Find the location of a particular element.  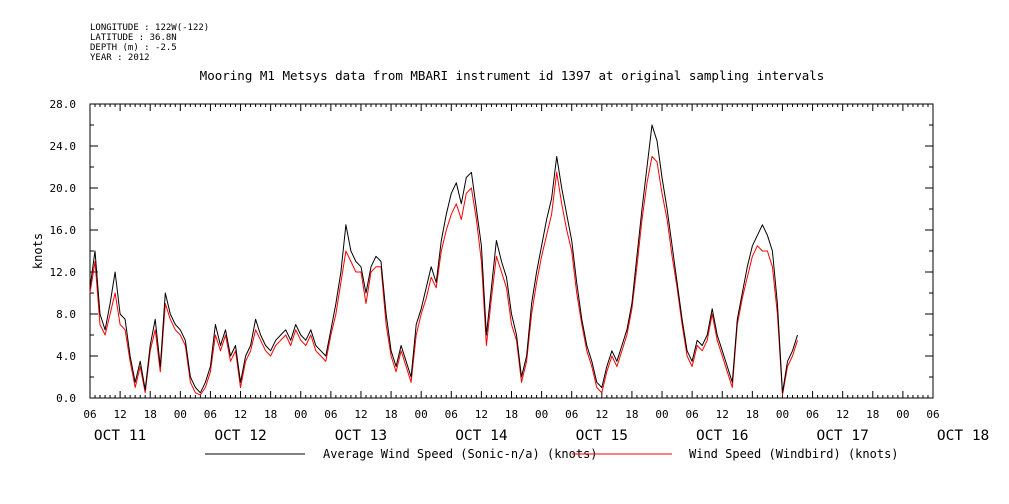

y-tick-label: 20.0 is located at coordinates (63, 188).